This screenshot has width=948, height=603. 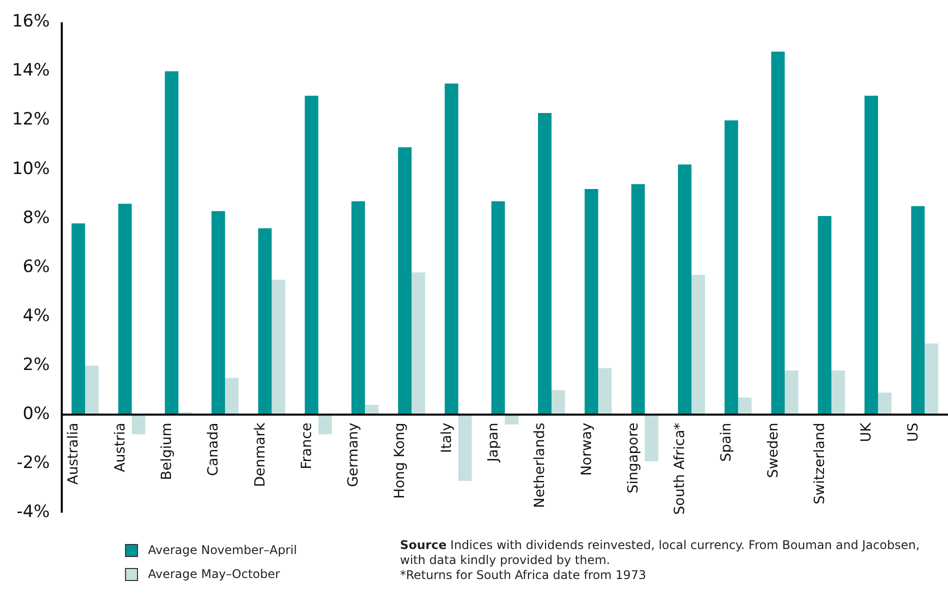 What do you see at coordinates (660, 553) in the screenshot?
I see `source-note: Source Indices with dividends reinvested, local currency. From Bouman and Jacobsen, with data kindly provided by them.` at bounding box center [660, 553].